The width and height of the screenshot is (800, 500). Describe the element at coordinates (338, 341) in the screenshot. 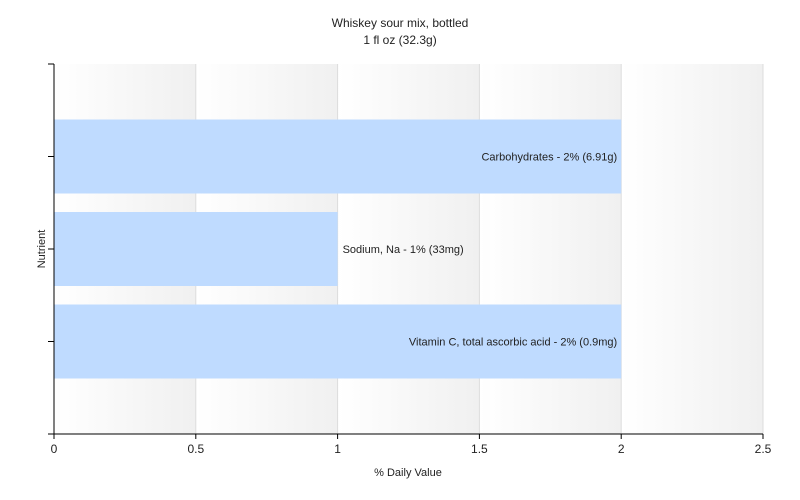

I see `bar-vitamin-c-total-ascorbic-acid` at that location.